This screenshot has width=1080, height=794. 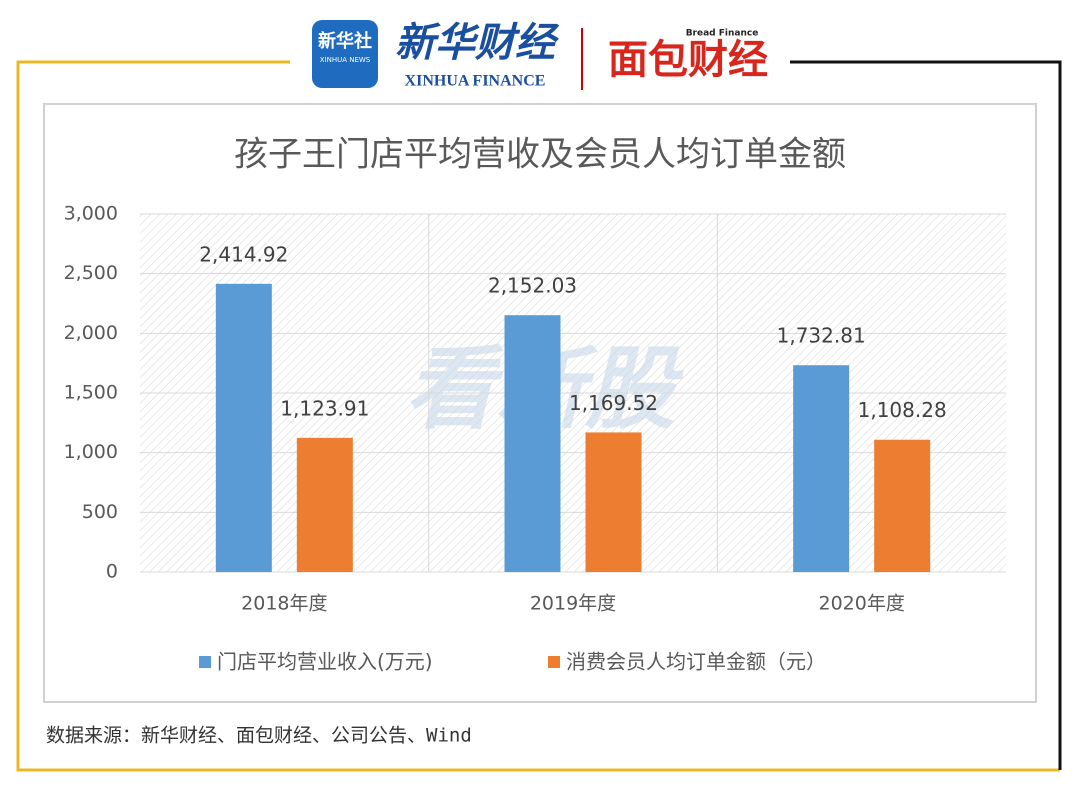 I want to click on y-tick-label: 0, so click(x=112, y=572).